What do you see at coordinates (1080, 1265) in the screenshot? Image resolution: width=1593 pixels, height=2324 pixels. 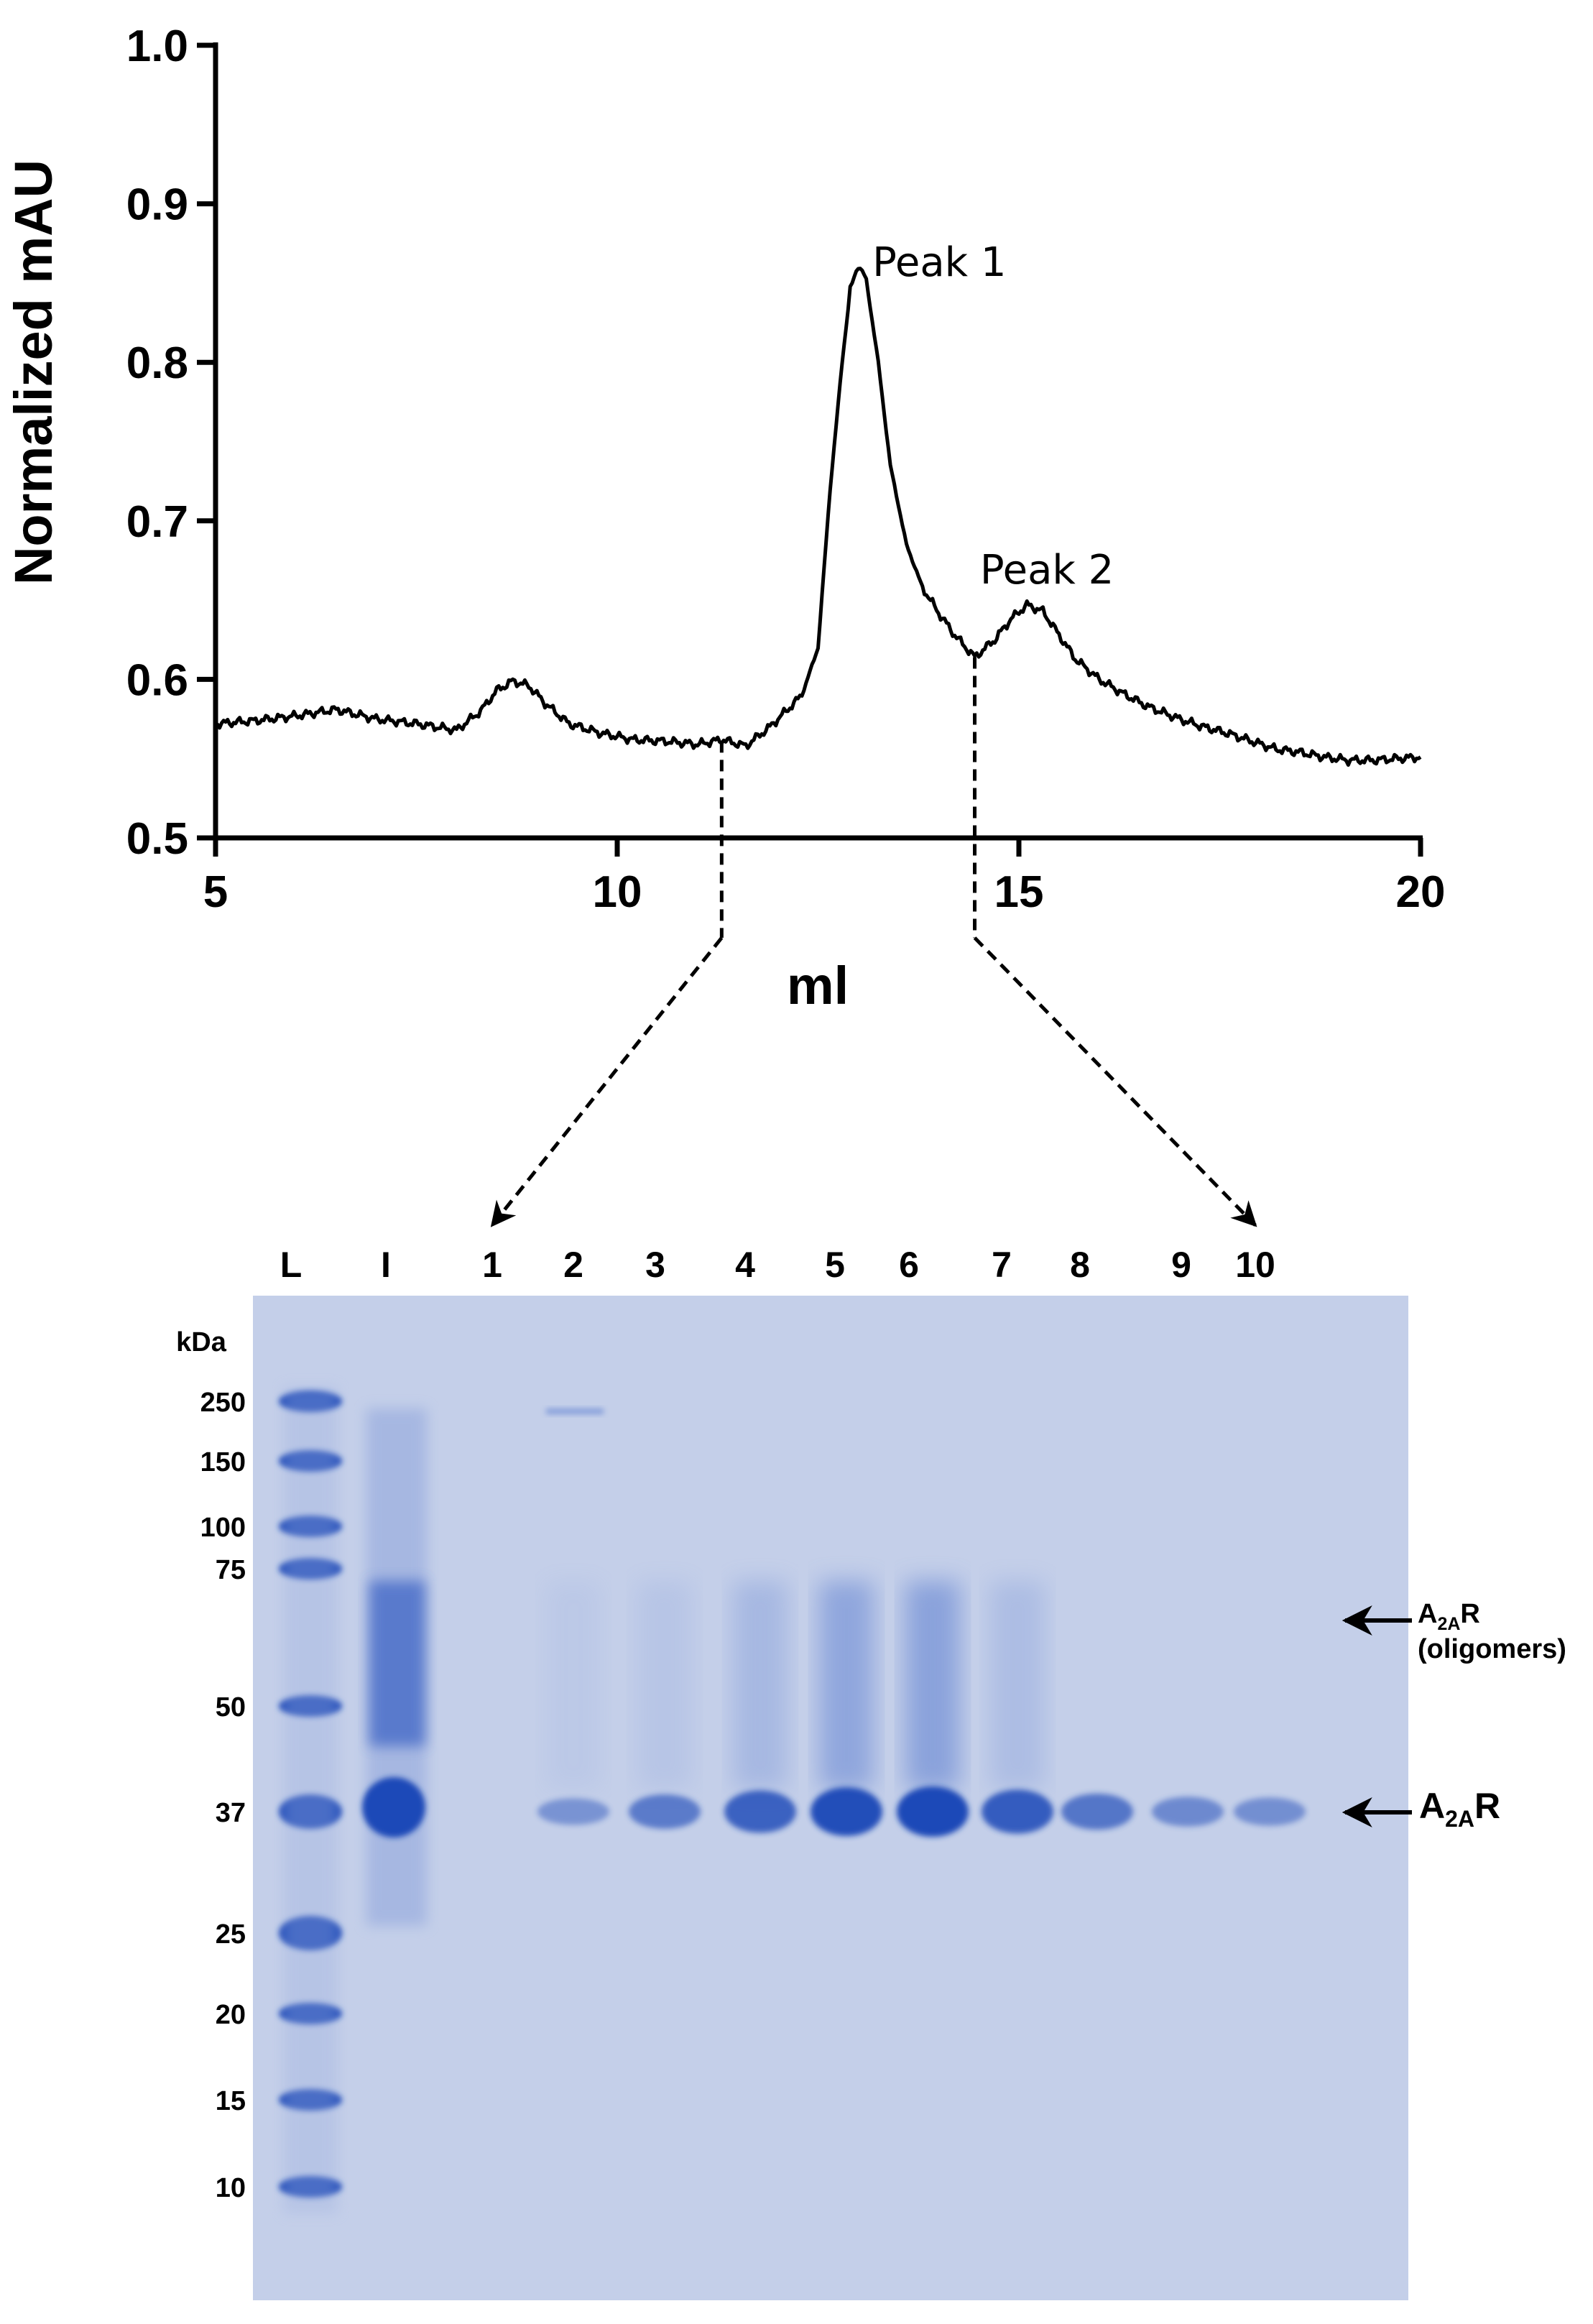 I see `lane-label: 8` at bounding box center [1080, 1265].